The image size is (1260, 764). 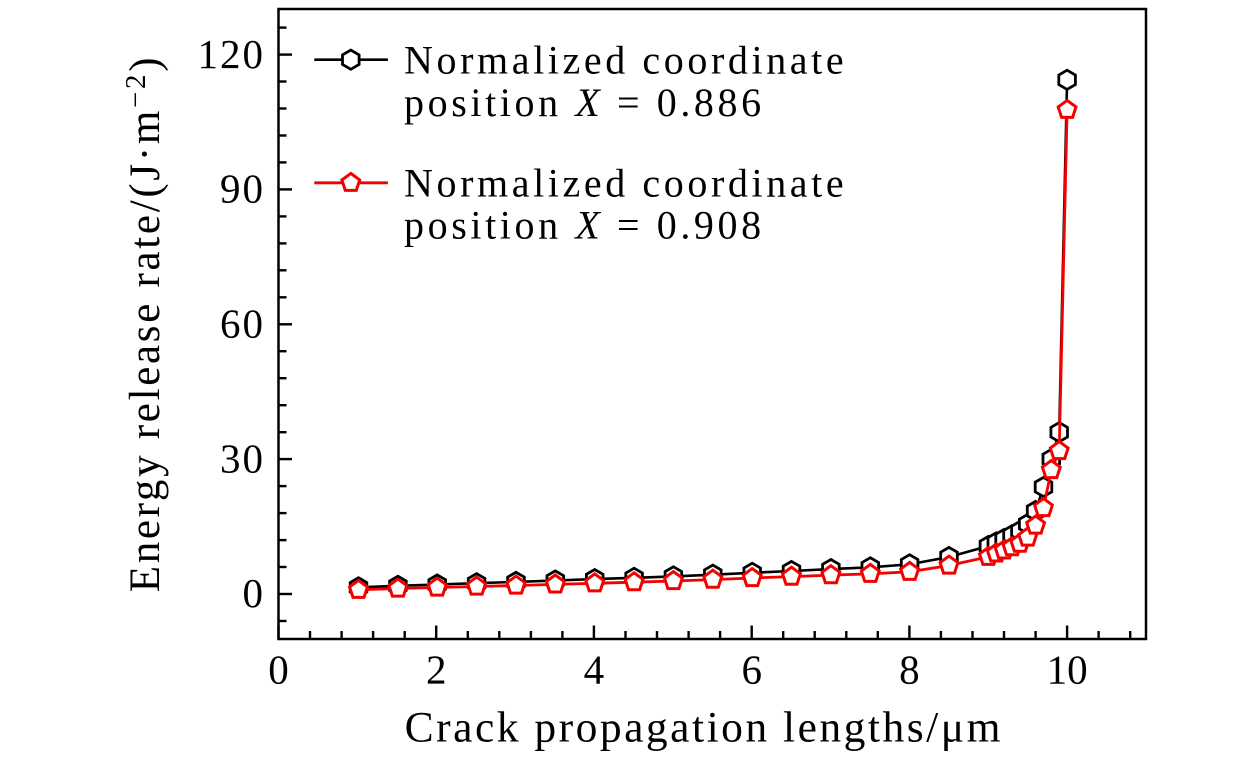 I want to click on svg-text: position X = 0.886, so click(x=584, y=102).